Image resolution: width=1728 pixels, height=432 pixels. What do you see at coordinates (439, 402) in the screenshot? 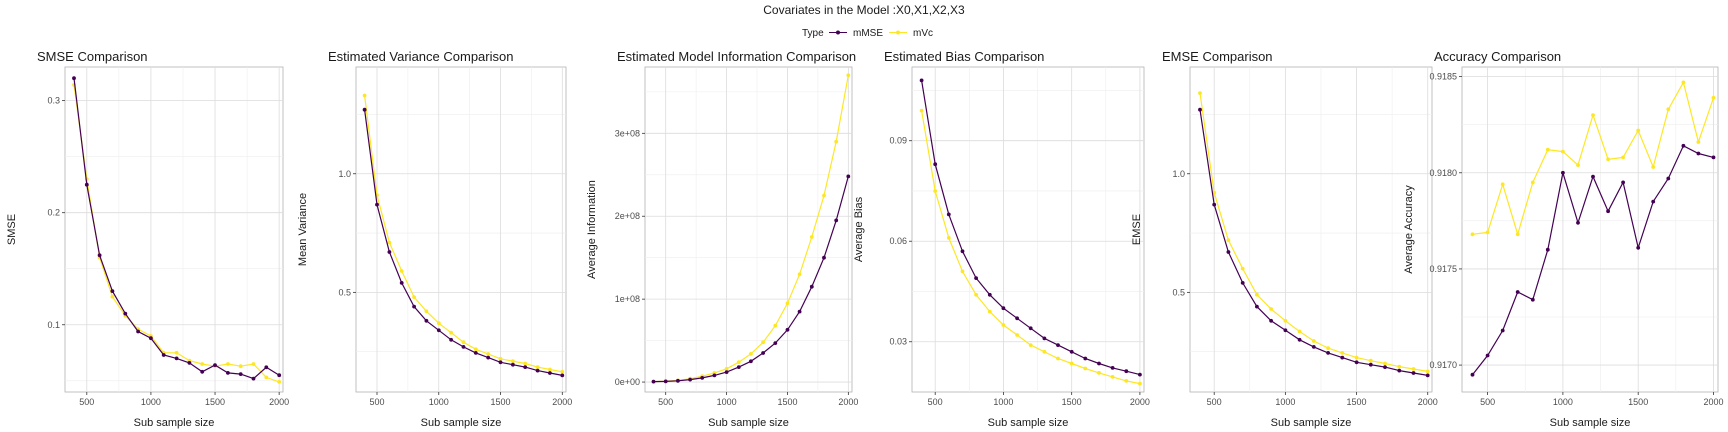
I see `x-tick-label: 1000` at bounding box center [439, 402].